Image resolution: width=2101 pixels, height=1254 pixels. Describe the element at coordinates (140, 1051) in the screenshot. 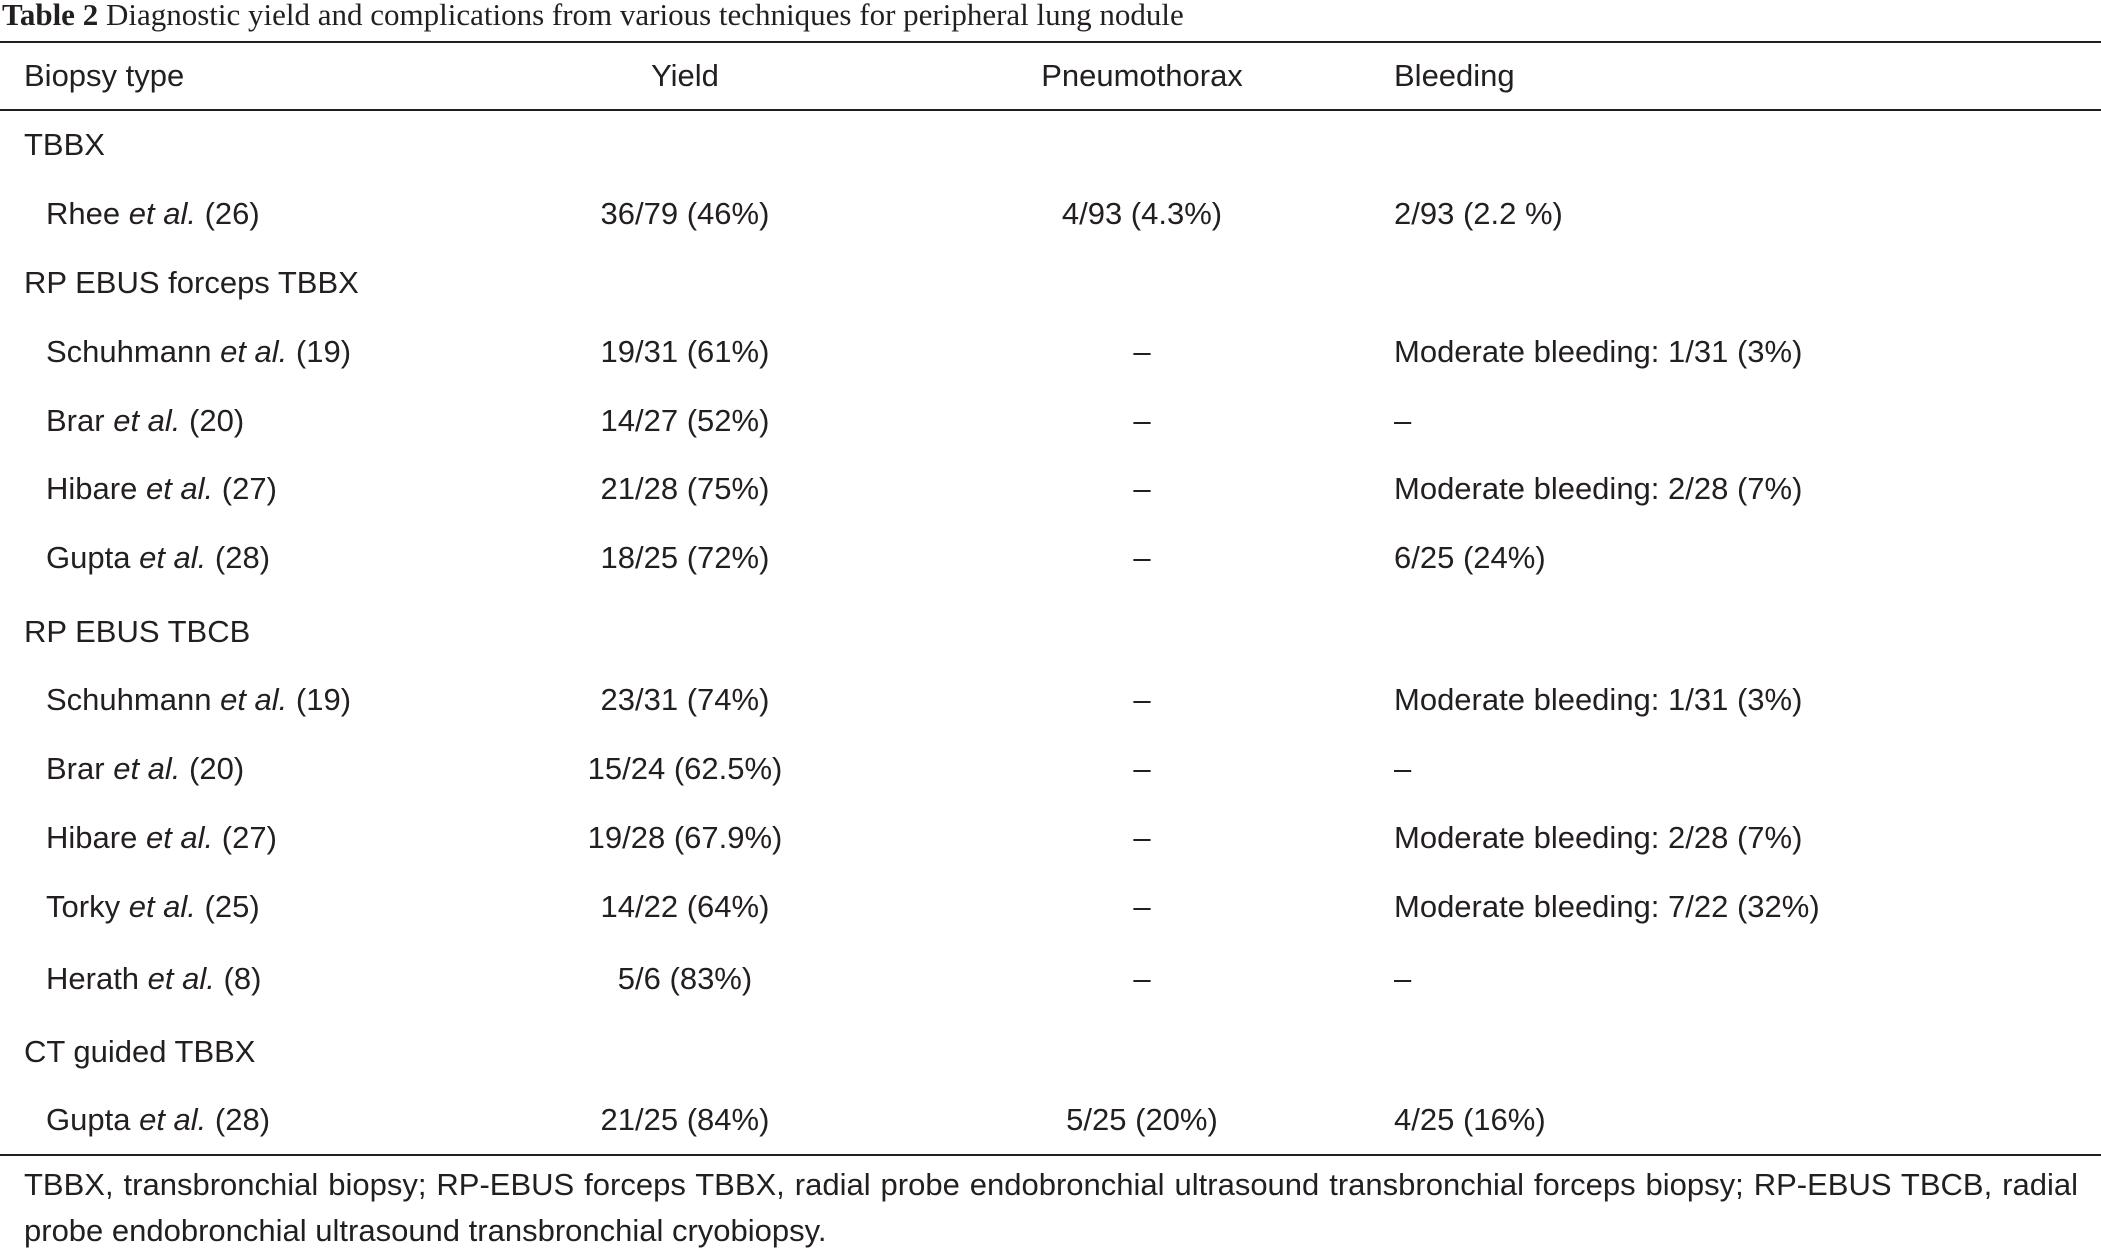

I see `group-label: CT guided TBBX` at that location.